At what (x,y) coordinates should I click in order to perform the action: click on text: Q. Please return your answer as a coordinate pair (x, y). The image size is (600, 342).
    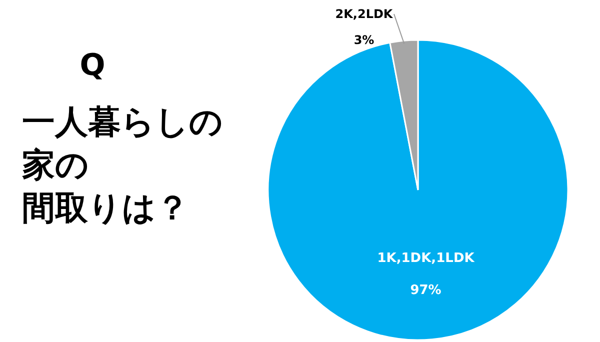
    Looking at the image, I should click on (92, 65).